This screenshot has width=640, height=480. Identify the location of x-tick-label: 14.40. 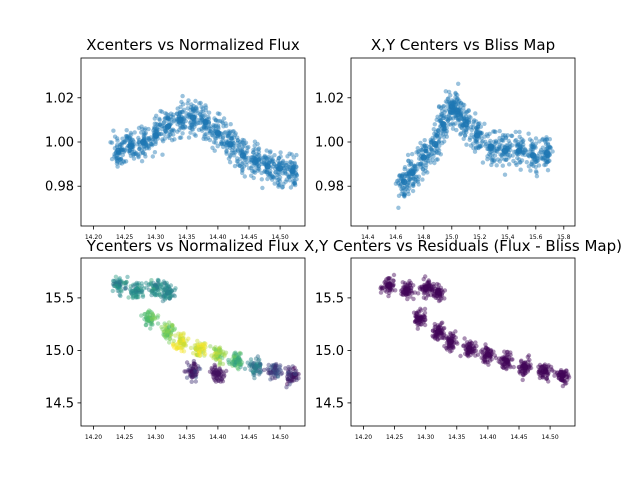
(487, 437).